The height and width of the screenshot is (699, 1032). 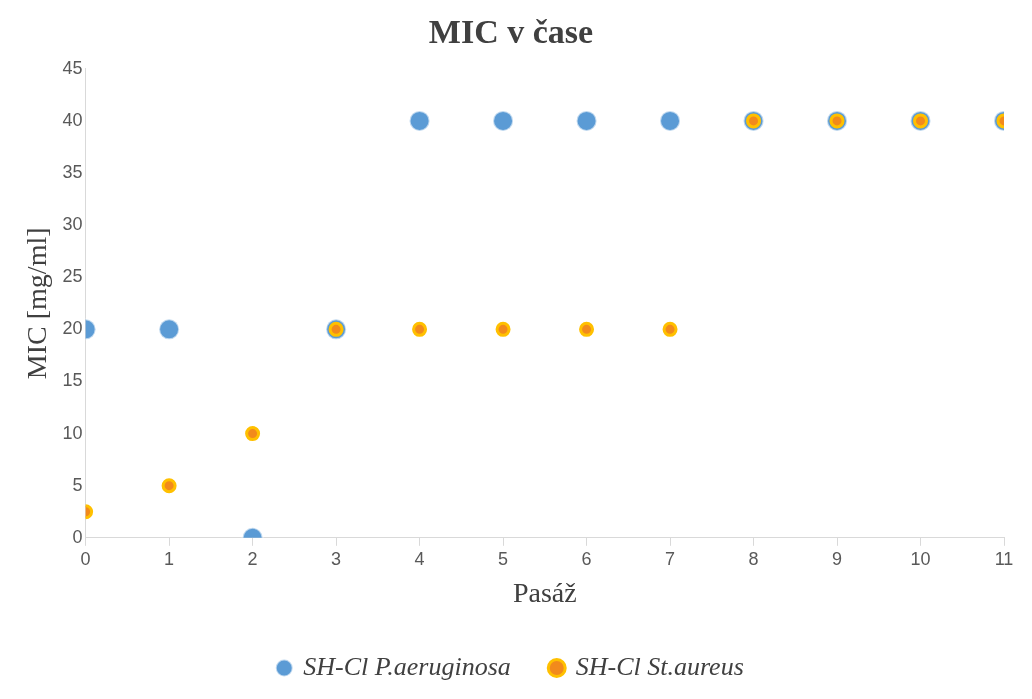 What do you see at coordinates (511, 32) in the screenshot?
I see `chart-title: MIC v čase` at bounding box center [511, 32].